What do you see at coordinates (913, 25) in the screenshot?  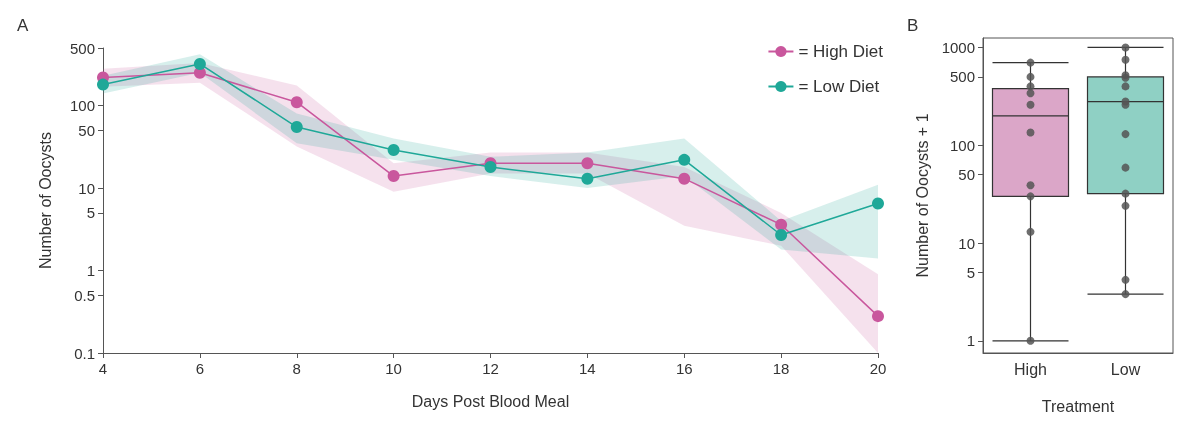 I see `chart-title: B` at bounding box center [913, 25].